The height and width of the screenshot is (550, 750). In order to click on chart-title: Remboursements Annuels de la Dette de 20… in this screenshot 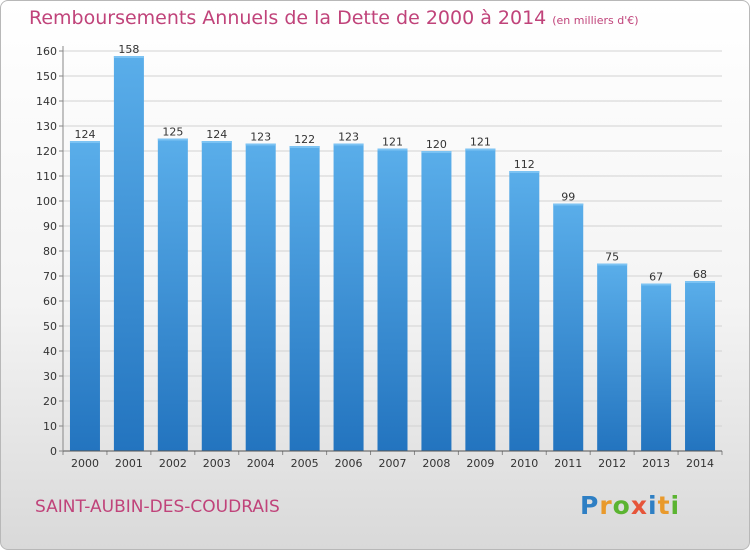, I will do `click(334, 18)`.